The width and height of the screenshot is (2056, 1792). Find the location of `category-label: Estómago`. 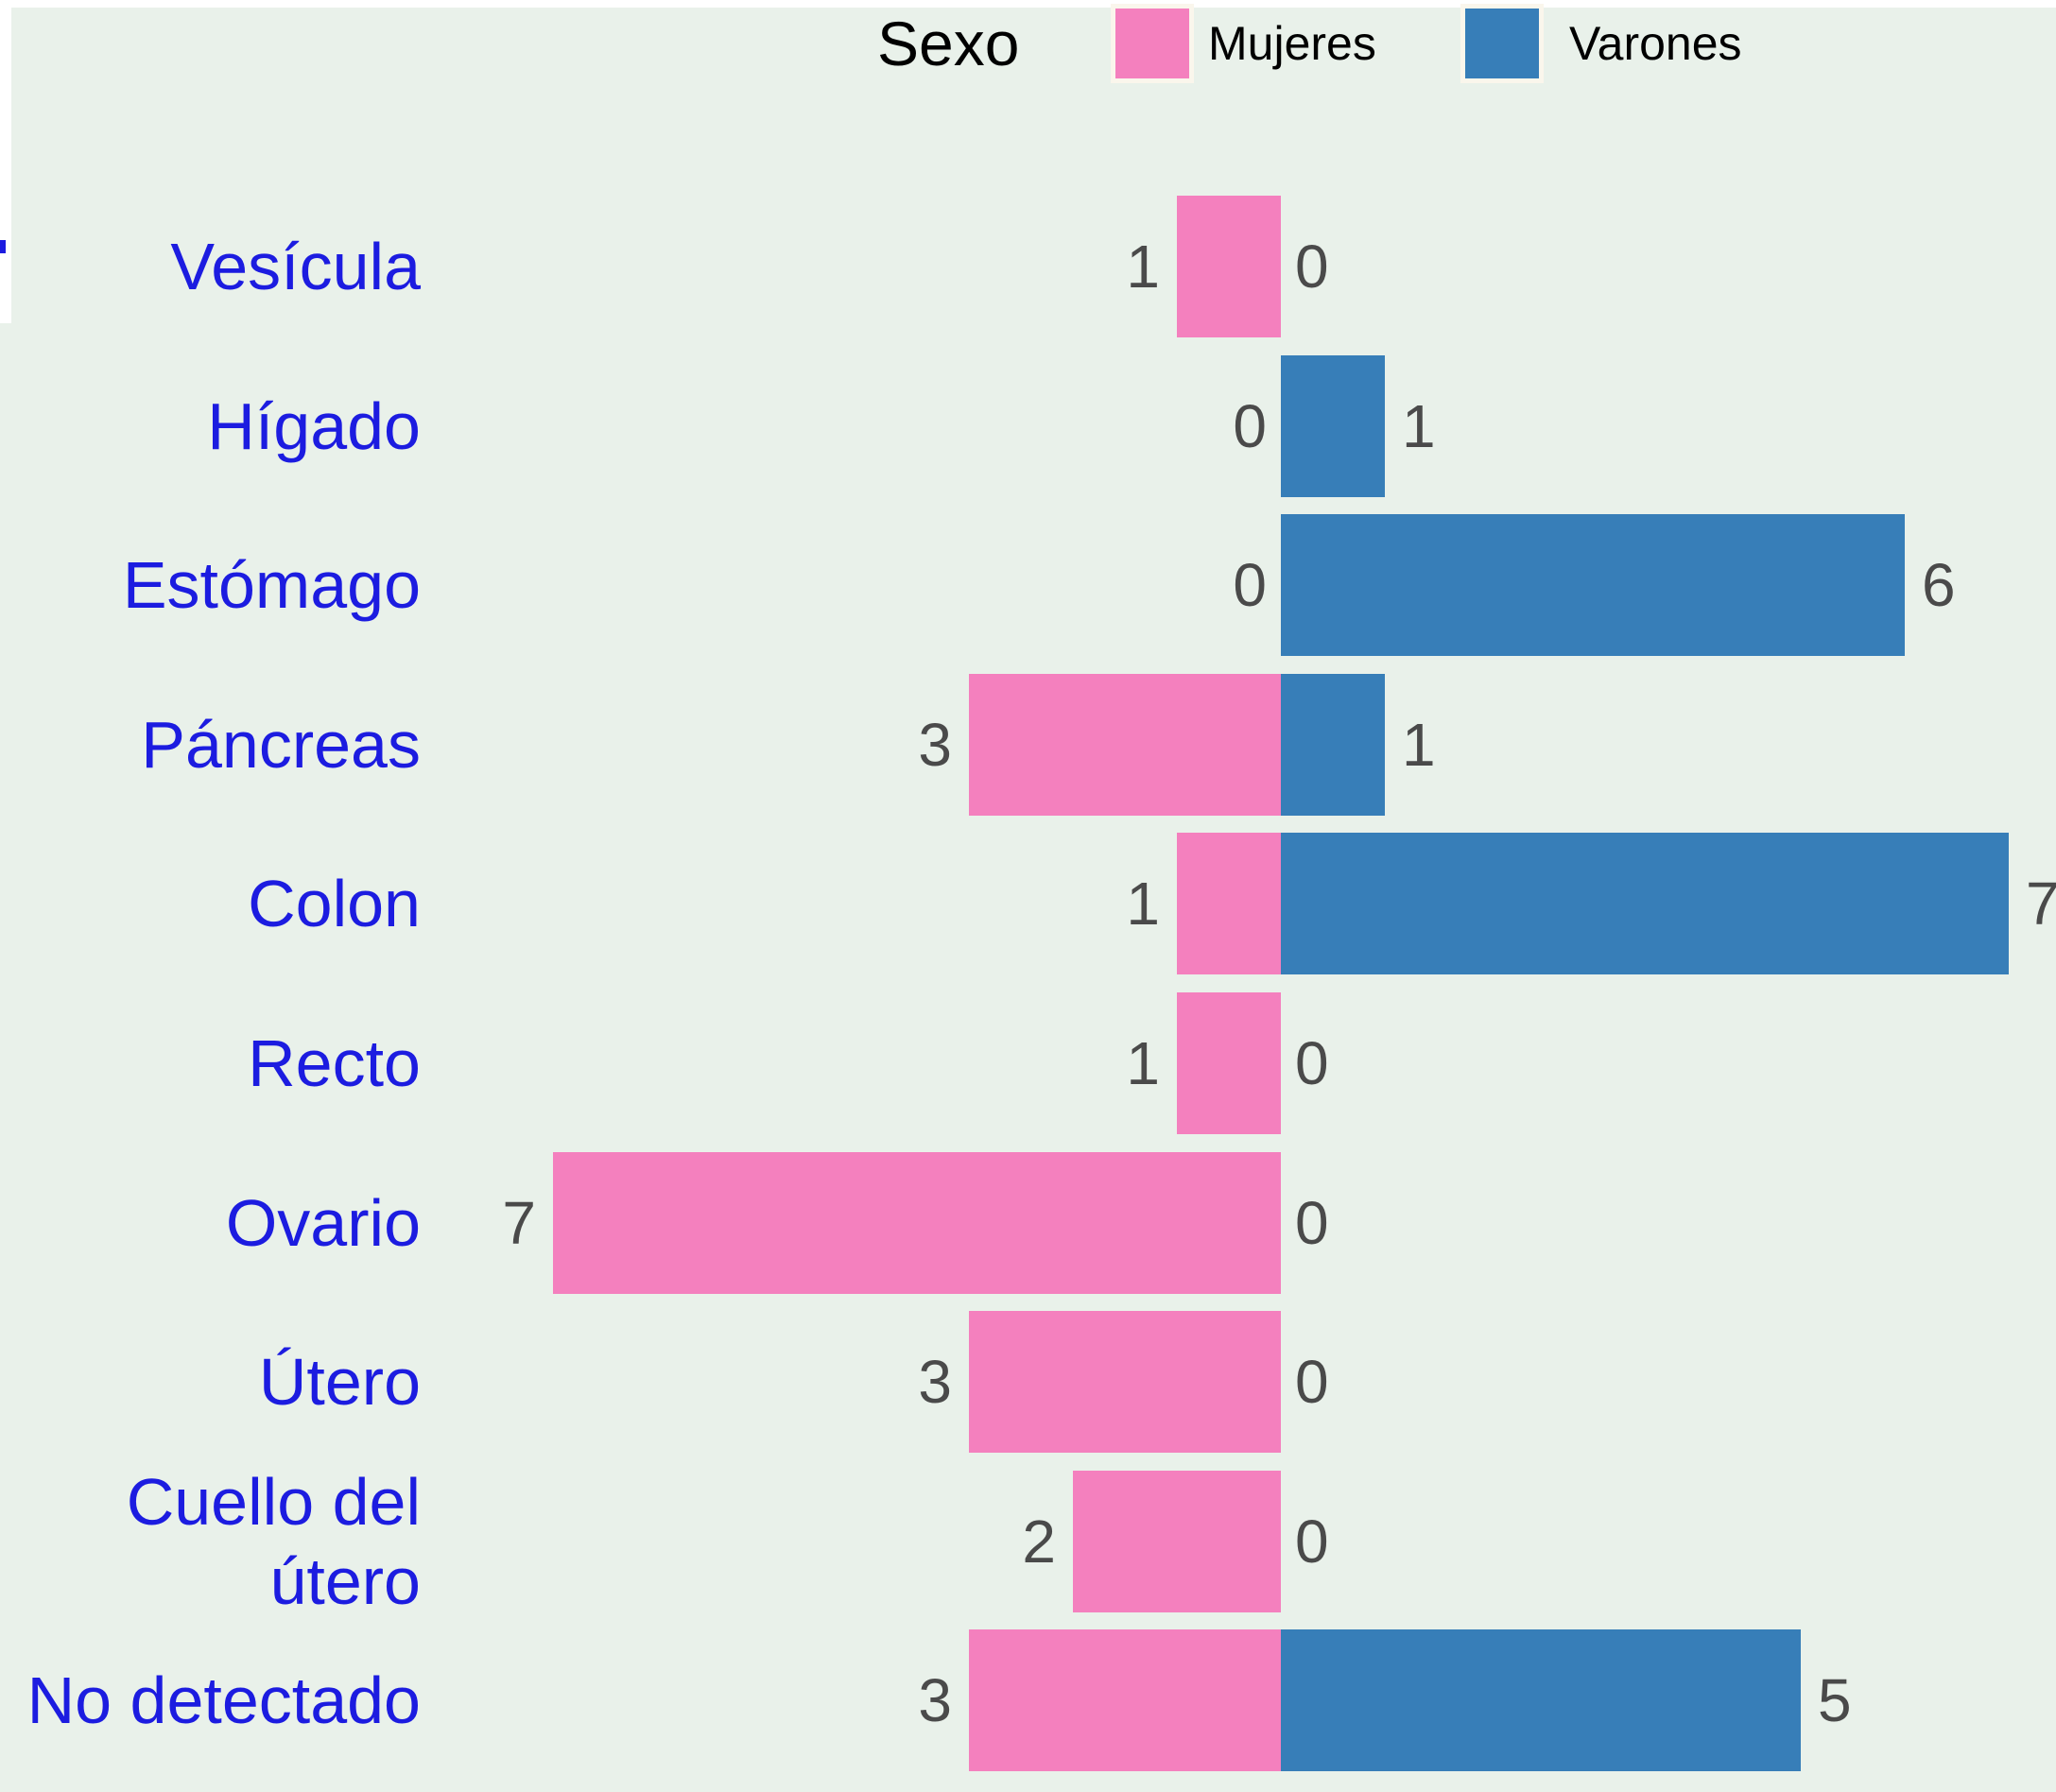

category-label: Estómago is located at coordinates (272, 585).